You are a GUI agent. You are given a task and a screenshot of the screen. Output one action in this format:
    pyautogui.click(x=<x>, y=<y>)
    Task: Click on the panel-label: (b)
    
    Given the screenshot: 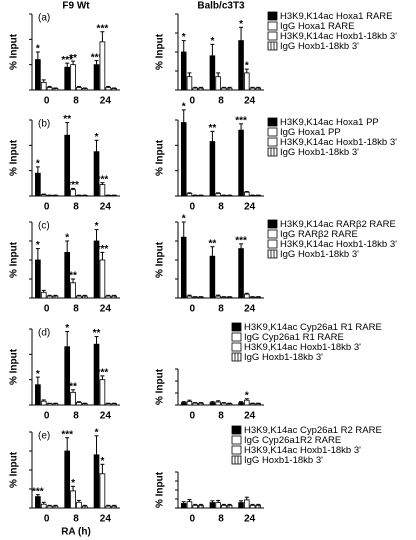 What is the action you would take?
    pyautogui.click(x=44, y=124)
    